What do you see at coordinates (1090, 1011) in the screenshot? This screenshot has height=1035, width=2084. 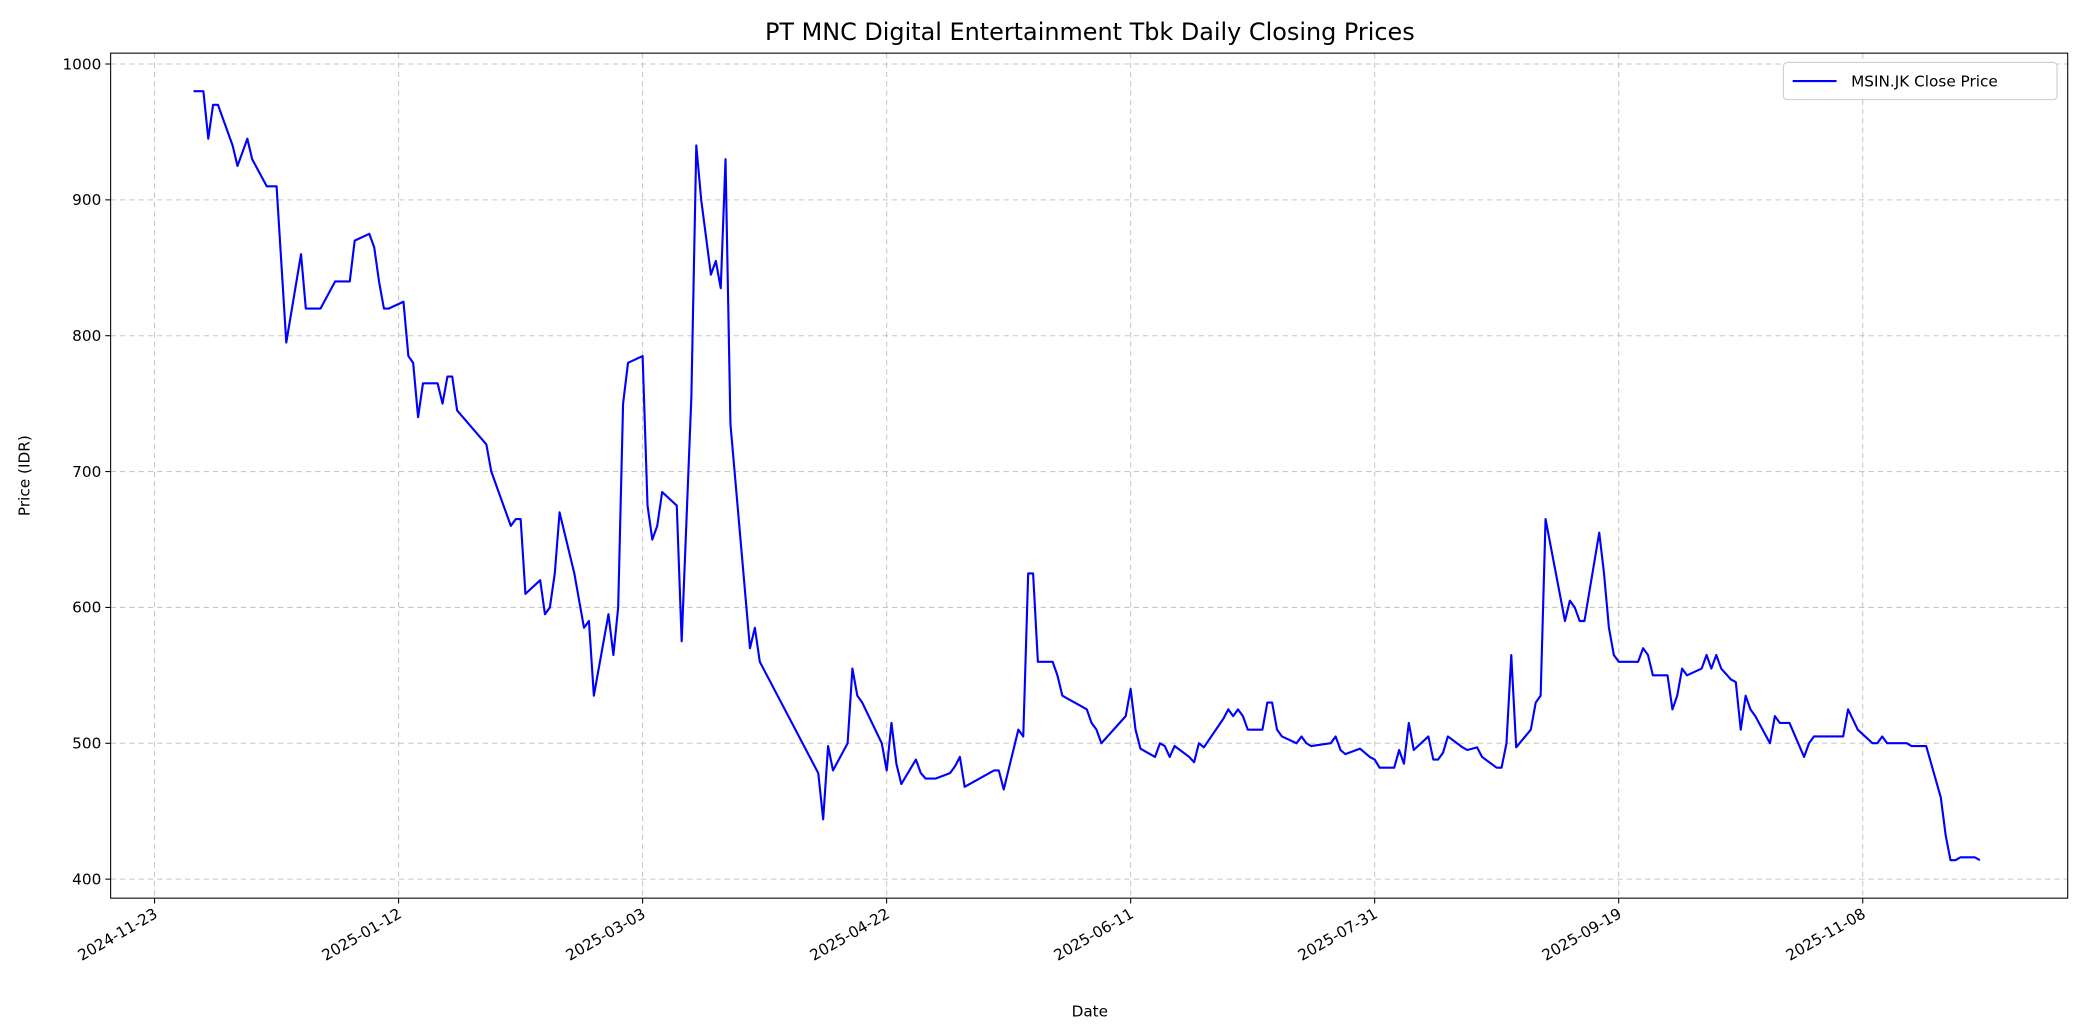 I see `x-axis-label: Date` at bounding box center [1090, 1011].